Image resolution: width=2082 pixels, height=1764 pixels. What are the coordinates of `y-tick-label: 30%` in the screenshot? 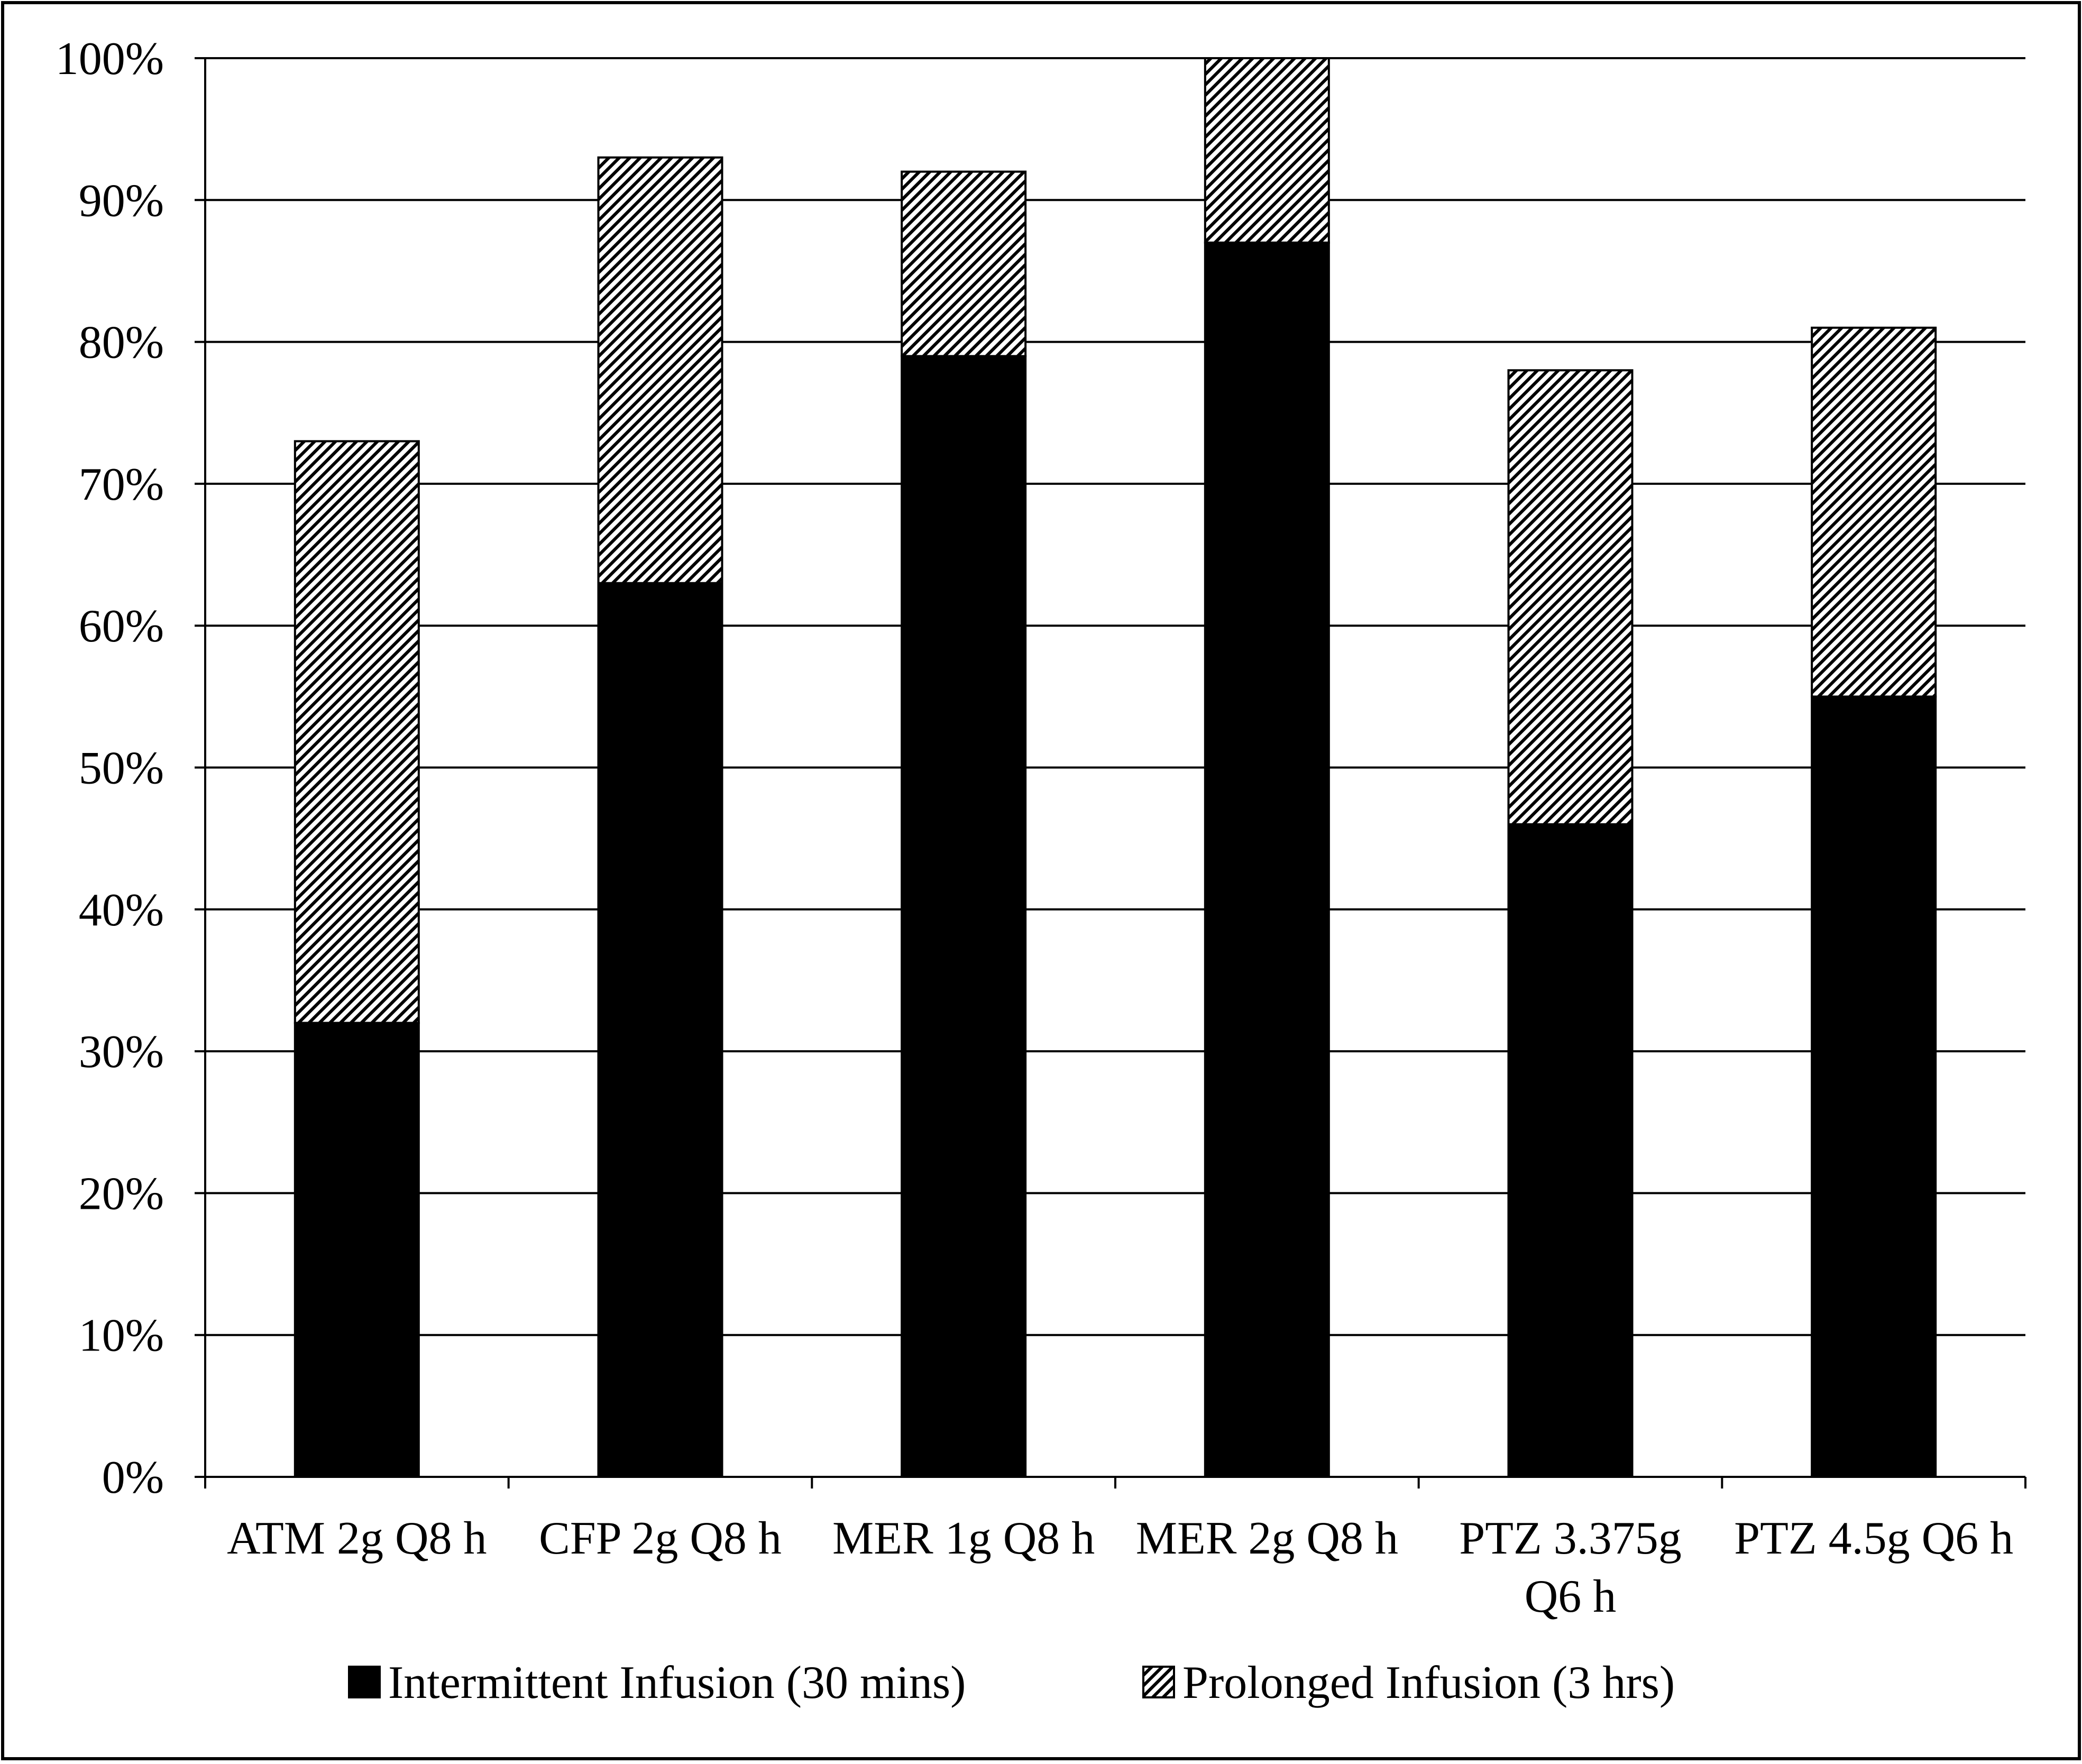 It's located at (121, 1052).